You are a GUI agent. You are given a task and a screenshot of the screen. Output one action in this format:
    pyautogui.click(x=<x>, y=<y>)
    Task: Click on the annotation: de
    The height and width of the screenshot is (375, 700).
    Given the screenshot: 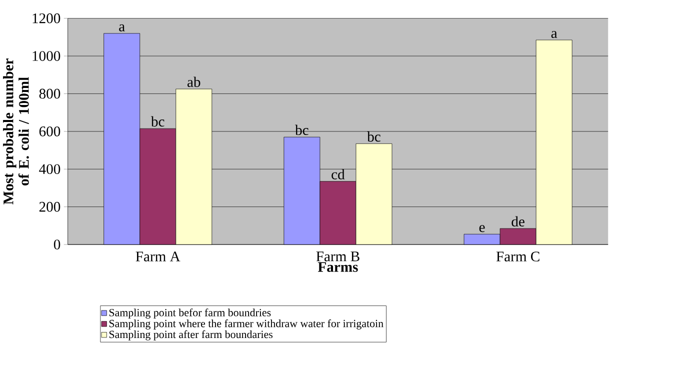 What is the action you would take?
    pyautogui.click(x=518, y=221)
    